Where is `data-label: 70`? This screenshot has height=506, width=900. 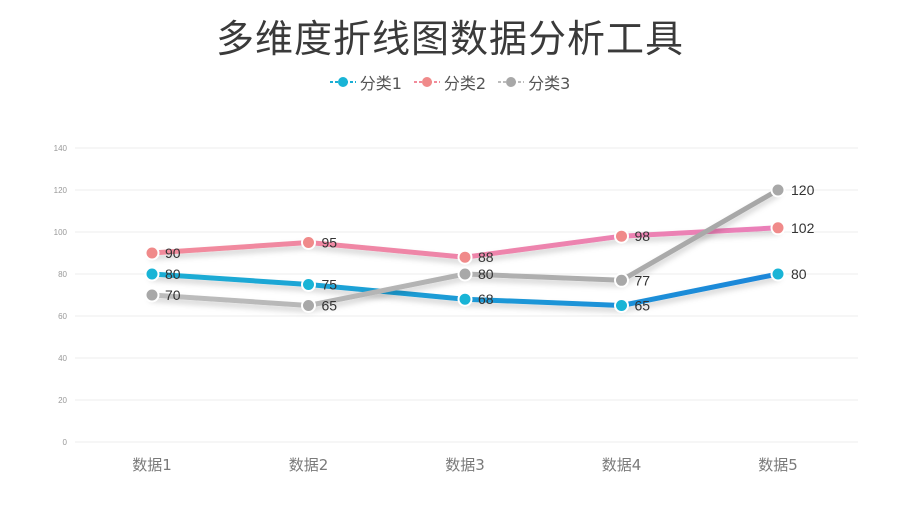 data-label: 70 is located at coordinates (173, 295).